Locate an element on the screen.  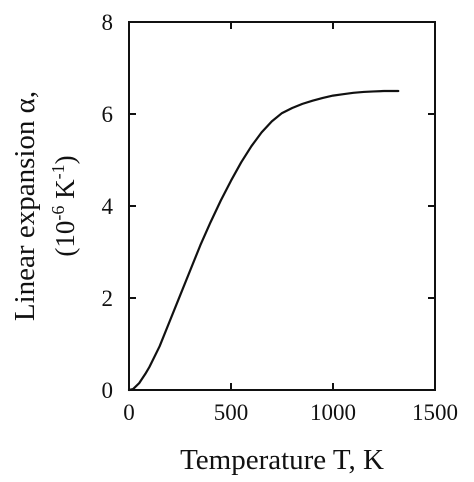
y-axis-unit-group: (10-6 K-1) is located at coordinates (64, 205).